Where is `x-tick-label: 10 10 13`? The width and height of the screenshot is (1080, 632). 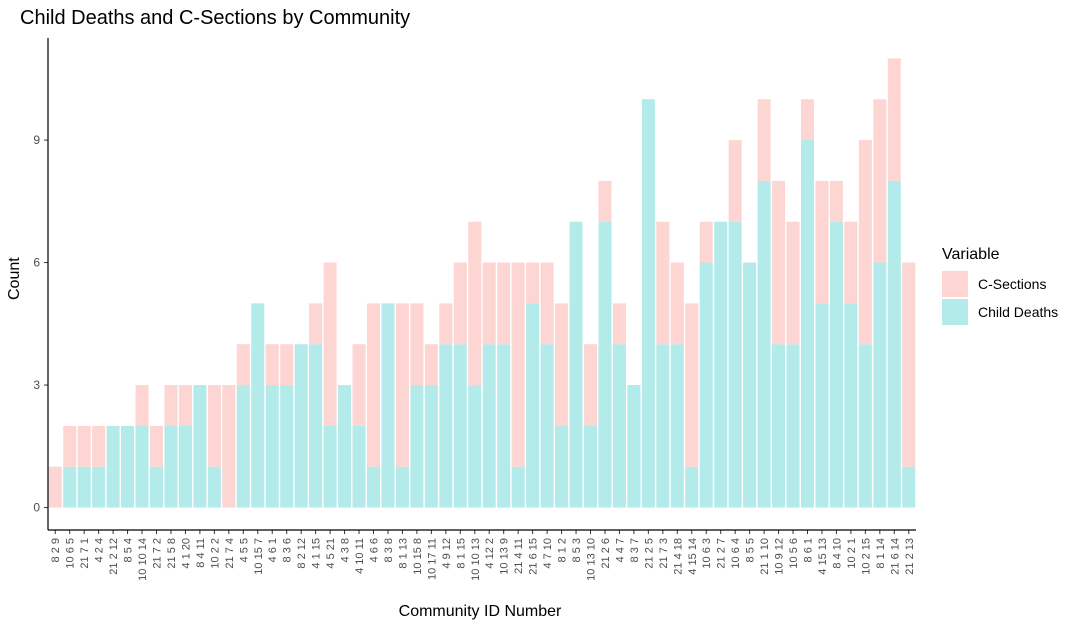
x-tick-label: 10 10 13 is located at coordinates (476, 559).